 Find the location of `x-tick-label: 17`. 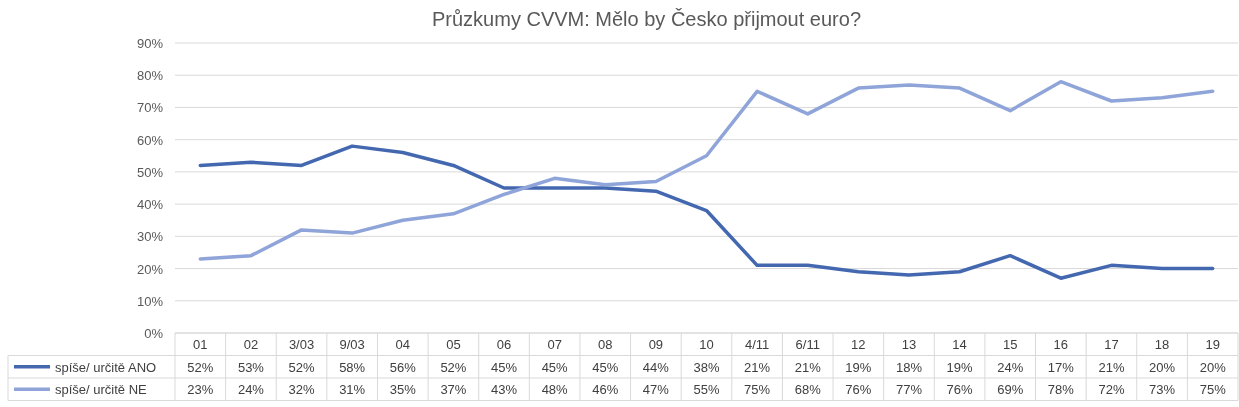

x-tick-label: 17 is located at coordinates (1111, 345).